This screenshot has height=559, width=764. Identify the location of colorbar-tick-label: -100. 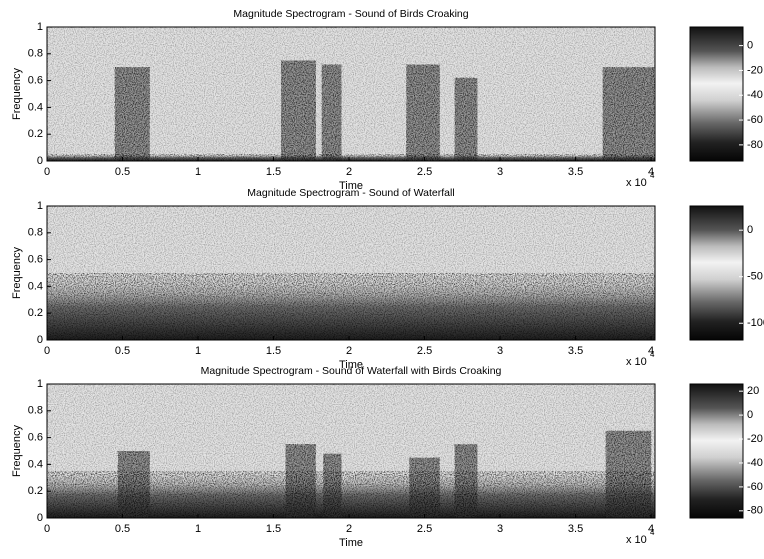
(755, 323).